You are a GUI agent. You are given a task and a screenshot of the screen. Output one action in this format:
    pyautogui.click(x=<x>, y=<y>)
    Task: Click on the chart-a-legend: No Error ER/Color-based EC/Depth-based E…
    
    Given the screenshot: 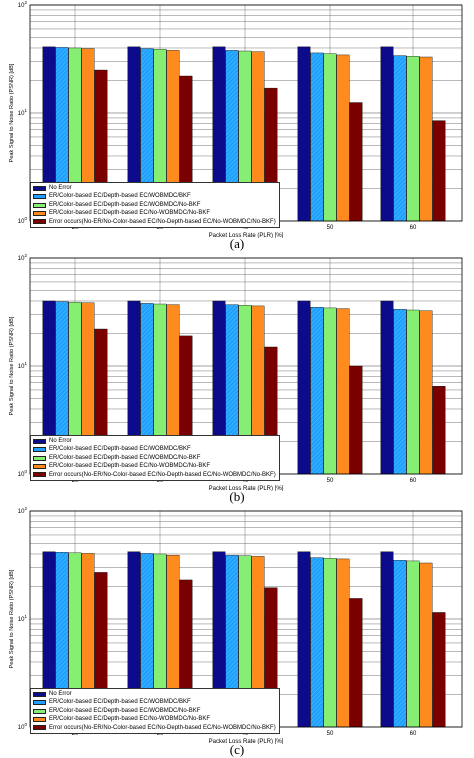 What is the action you would take?
    pyautogui.click(x=155, y=205)
    